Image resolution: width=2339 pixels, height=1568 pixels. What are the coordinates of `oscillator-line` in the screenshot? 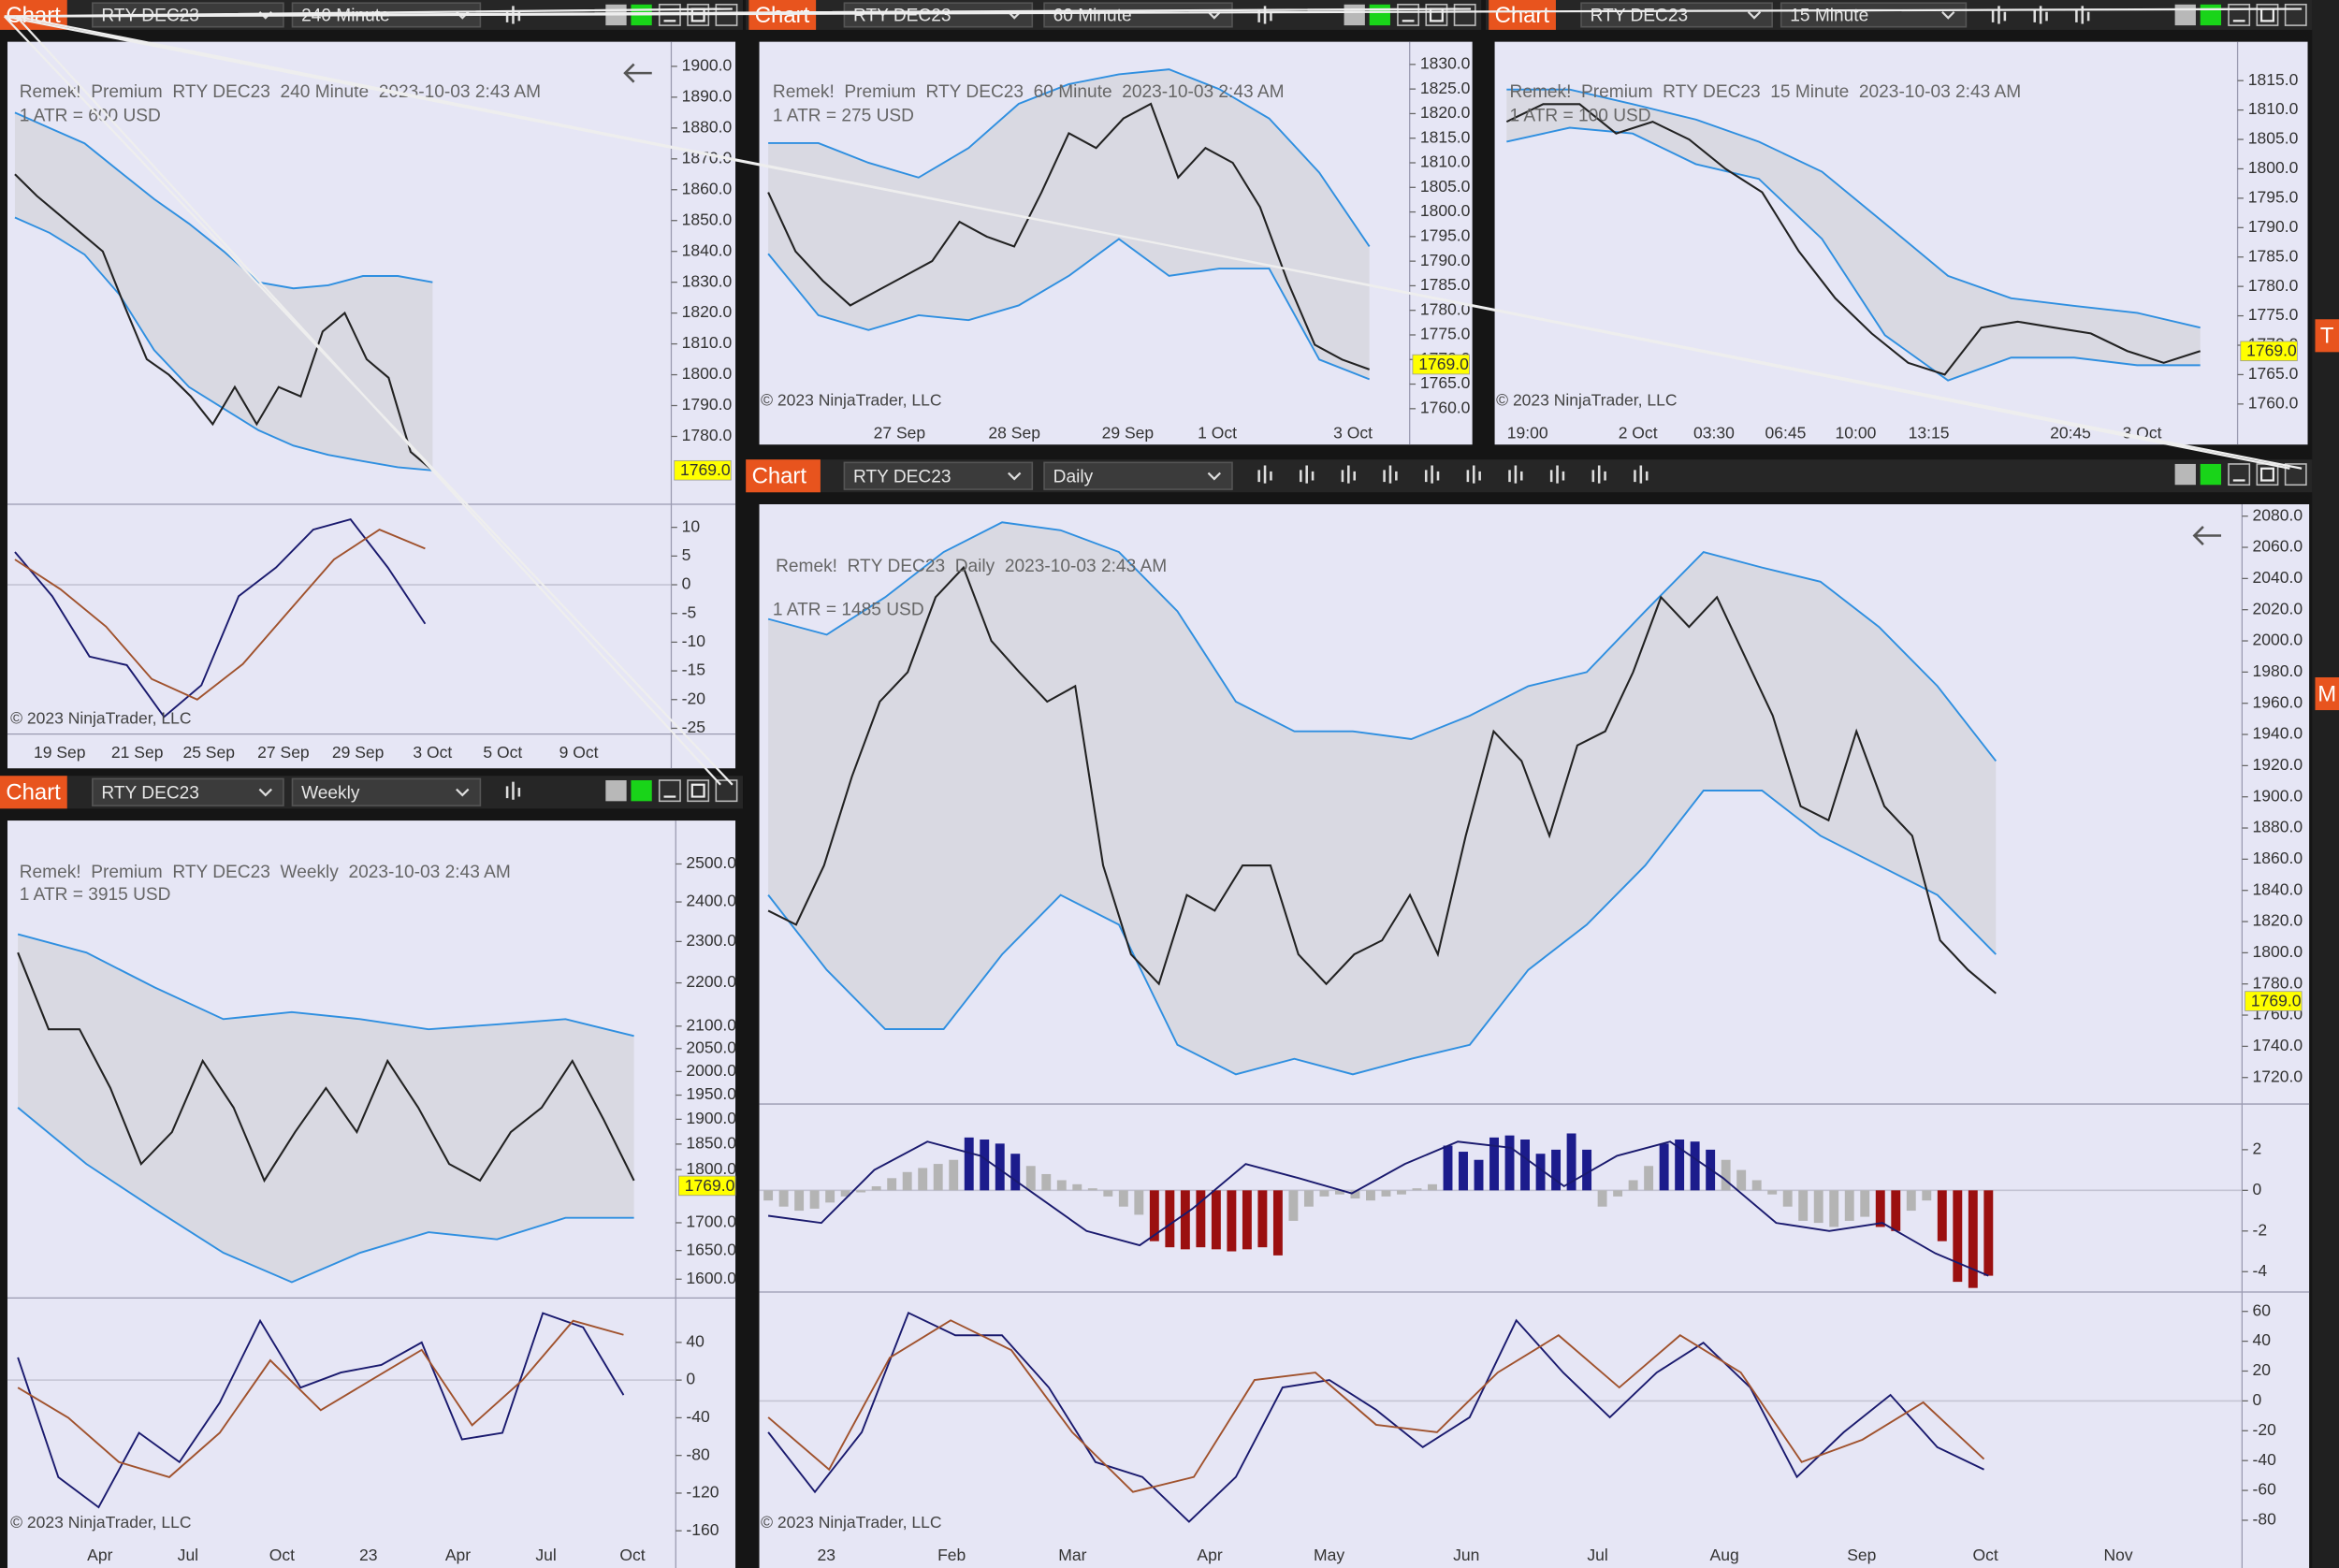 It's located at (220, 615).